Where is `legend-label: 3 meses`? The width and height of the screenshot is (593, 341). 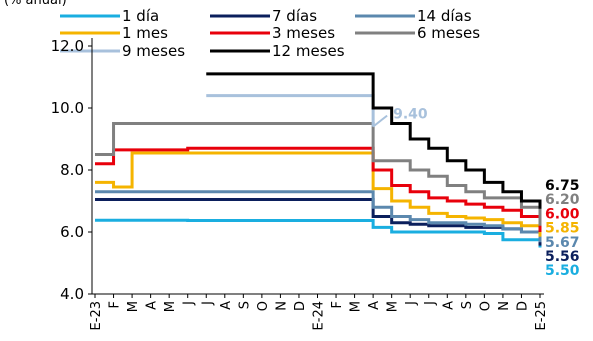 legend-label: 3 meses is located at coordinates (303, 33).